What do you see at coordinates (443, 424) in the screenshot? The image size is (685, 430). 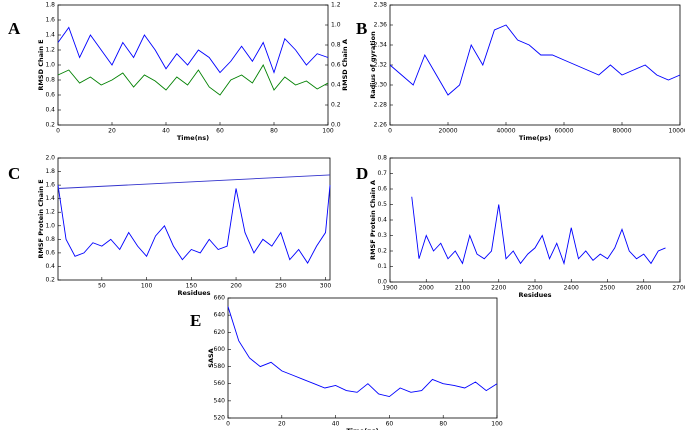 I see `x-tick-label: 80` at bounding box center [443, 424].